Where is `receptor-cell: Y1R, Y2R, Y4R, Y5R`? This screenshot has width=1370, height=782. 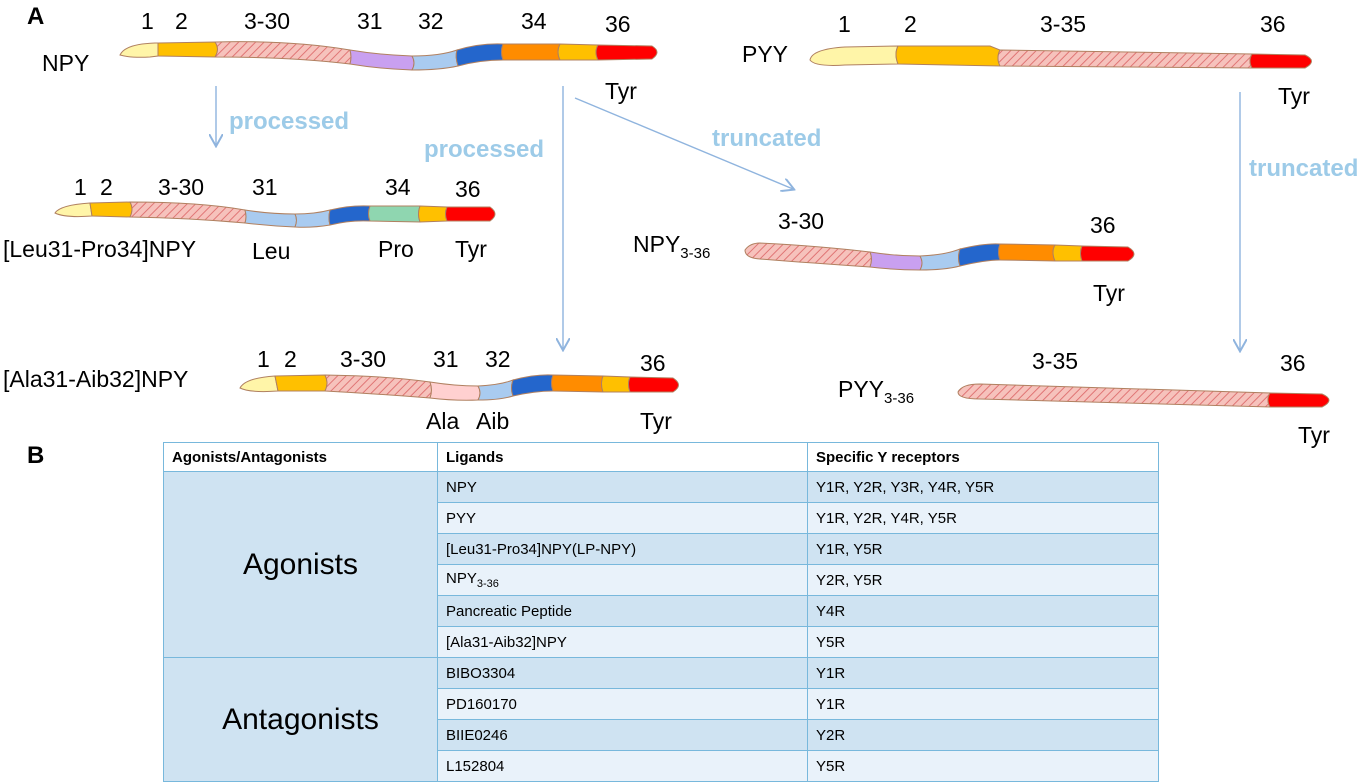
receptor-cell: Y1R, Y2R, Y4R, Y5R is located at coordinates (983, 518).